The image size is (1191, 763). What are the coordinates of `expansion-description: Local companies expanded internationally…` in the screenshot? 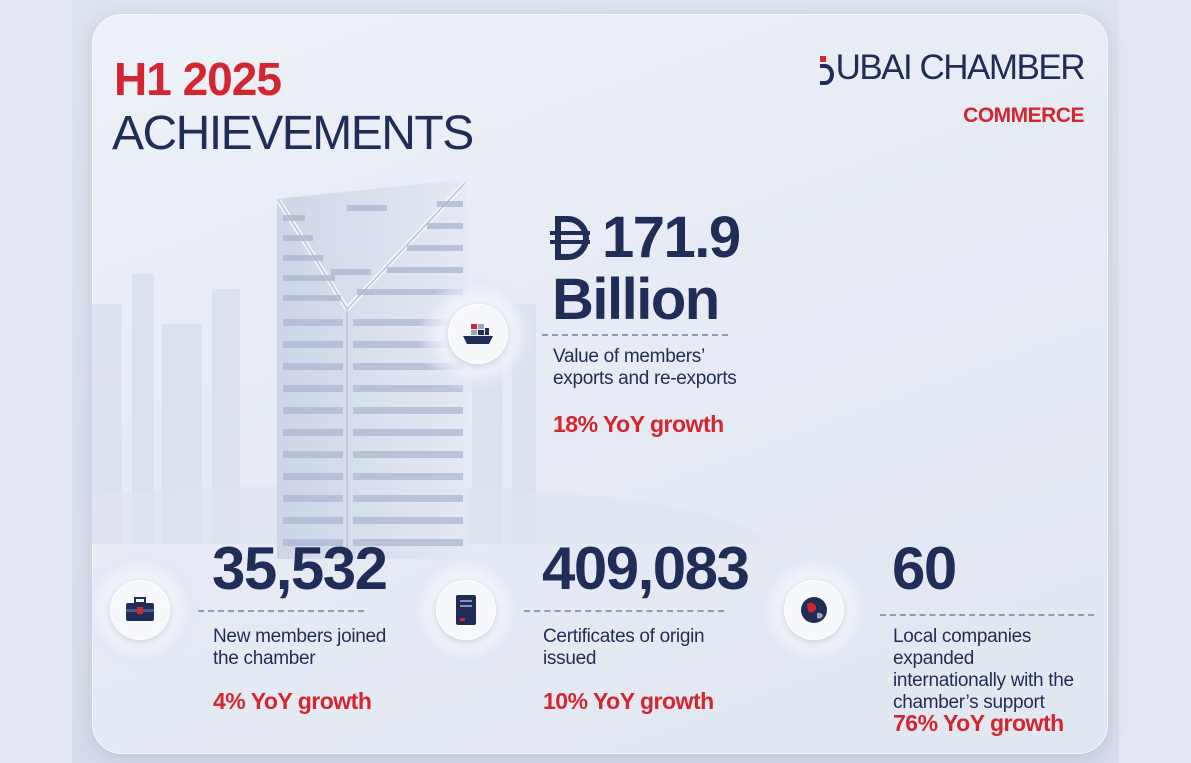 It's located at (983, 669).